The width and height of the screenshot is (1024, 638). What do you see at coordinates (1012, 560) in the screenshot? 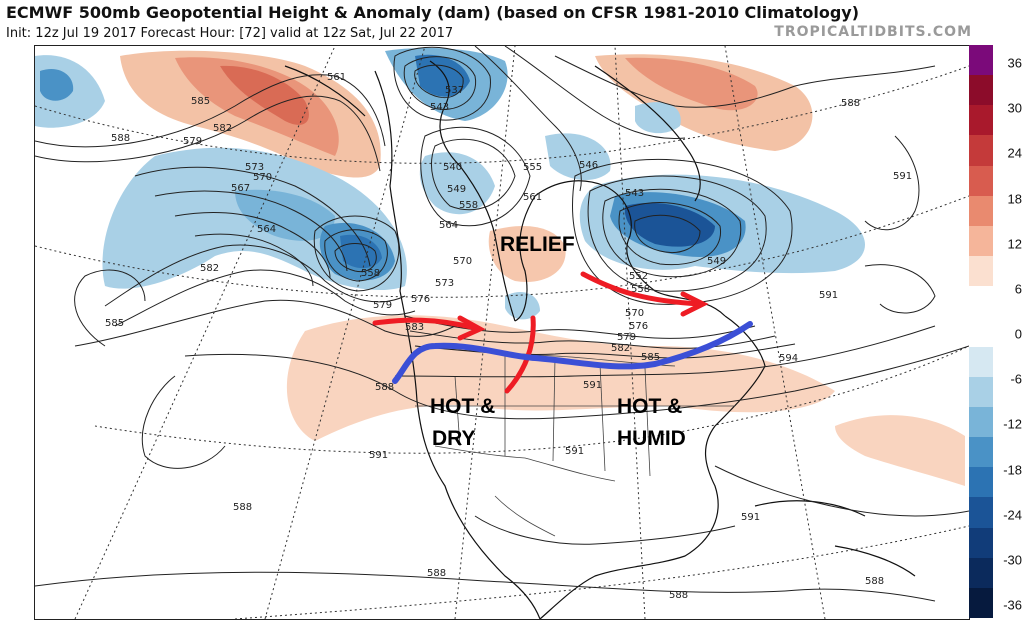
I see `colorbar-tick: -30` at bounding box center [1012, 560].